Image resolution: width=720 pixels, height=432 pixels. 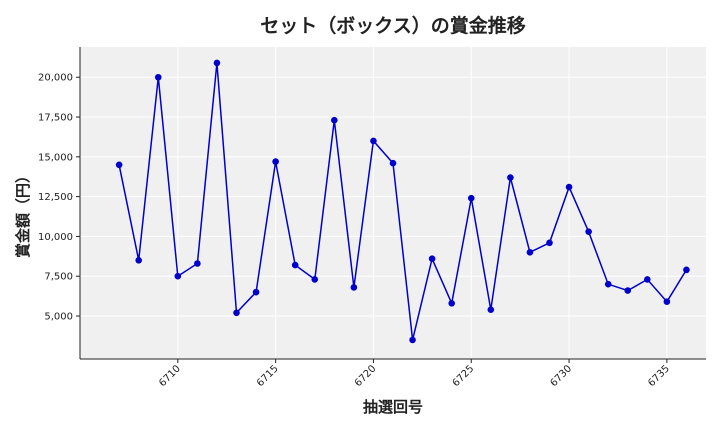 What do you see at coordinates (170, 376) in the screenshot?
I see `x-tick-label: 6710` at bounding box center [170, 376].